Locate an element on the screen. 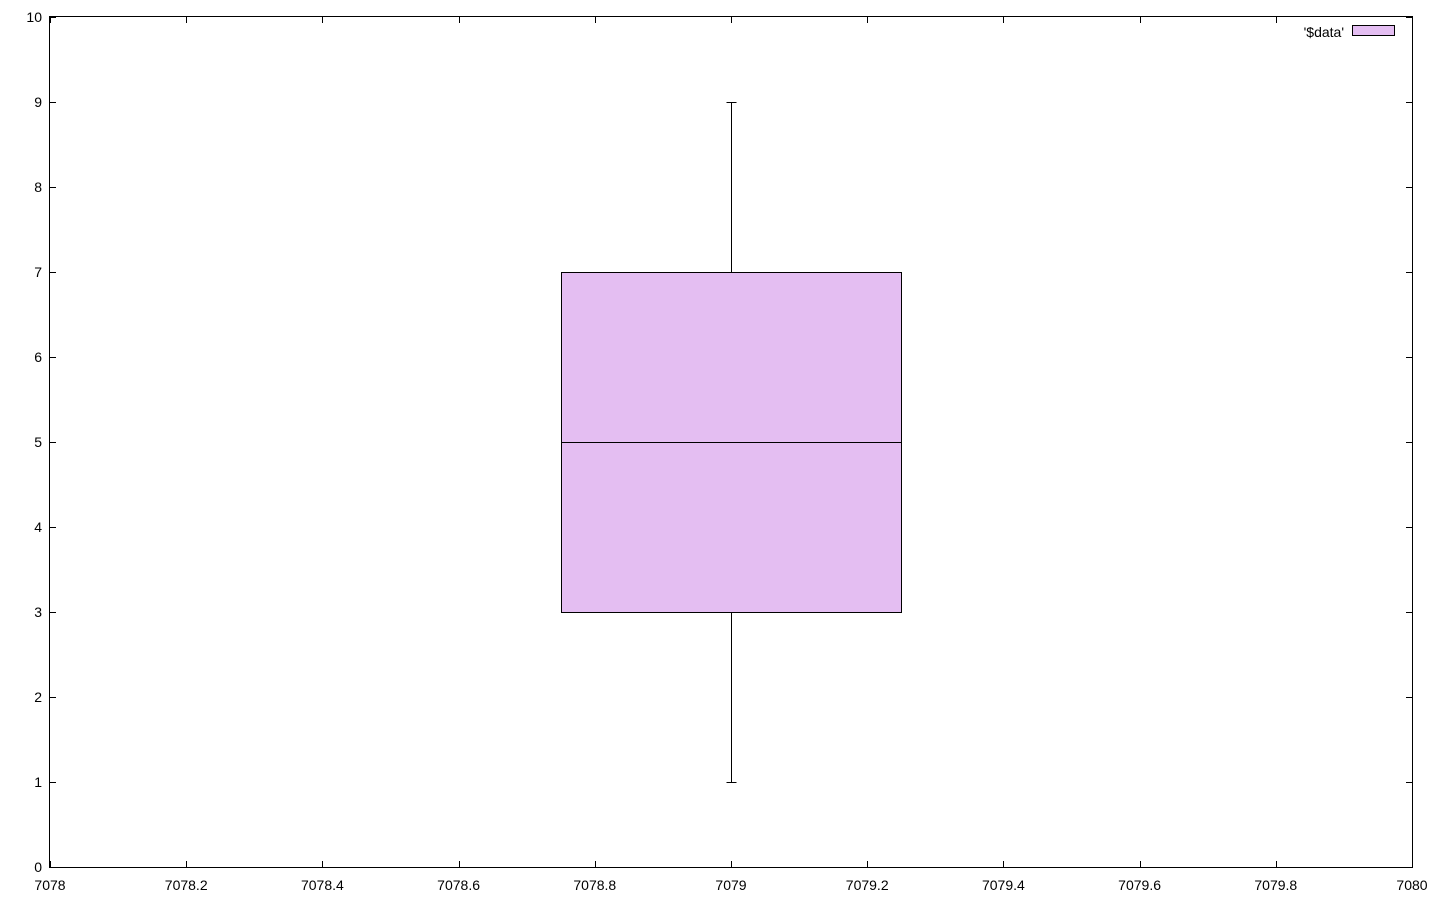  x-tick-label: 7078.6 is located at coordinates (458, 885).